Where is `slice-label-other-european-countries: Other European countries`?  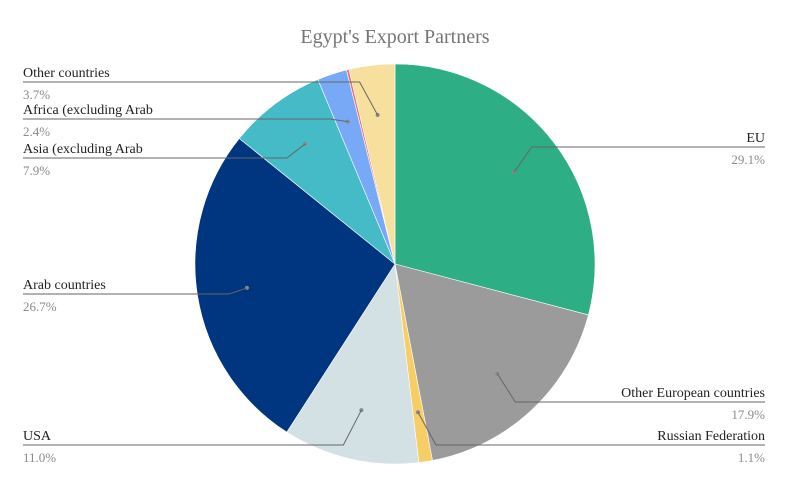
slice-label-other-european-countries: Other European countries is located at coordinates (693, 393).